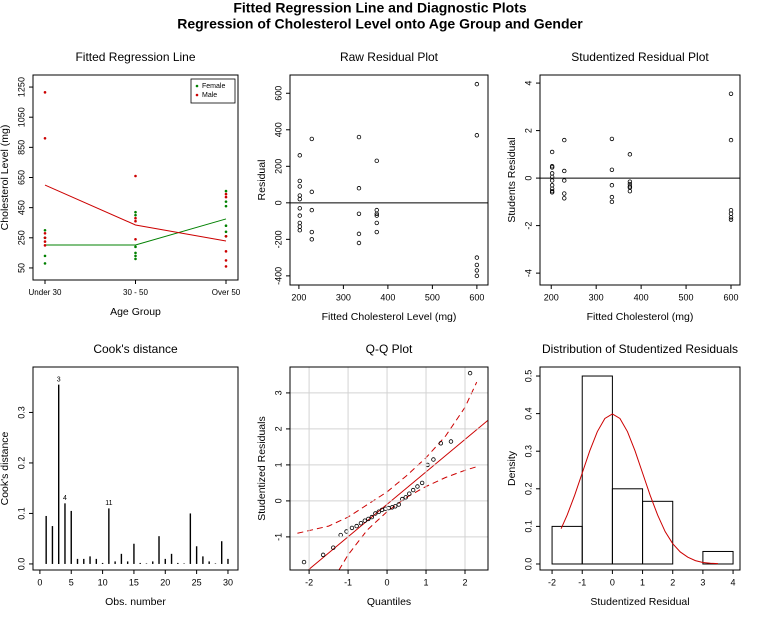 The image size is (760, 620). Describe the element at coordinates (278, 239) in the screenshot. I see `y-tick-label: -200` at that location.